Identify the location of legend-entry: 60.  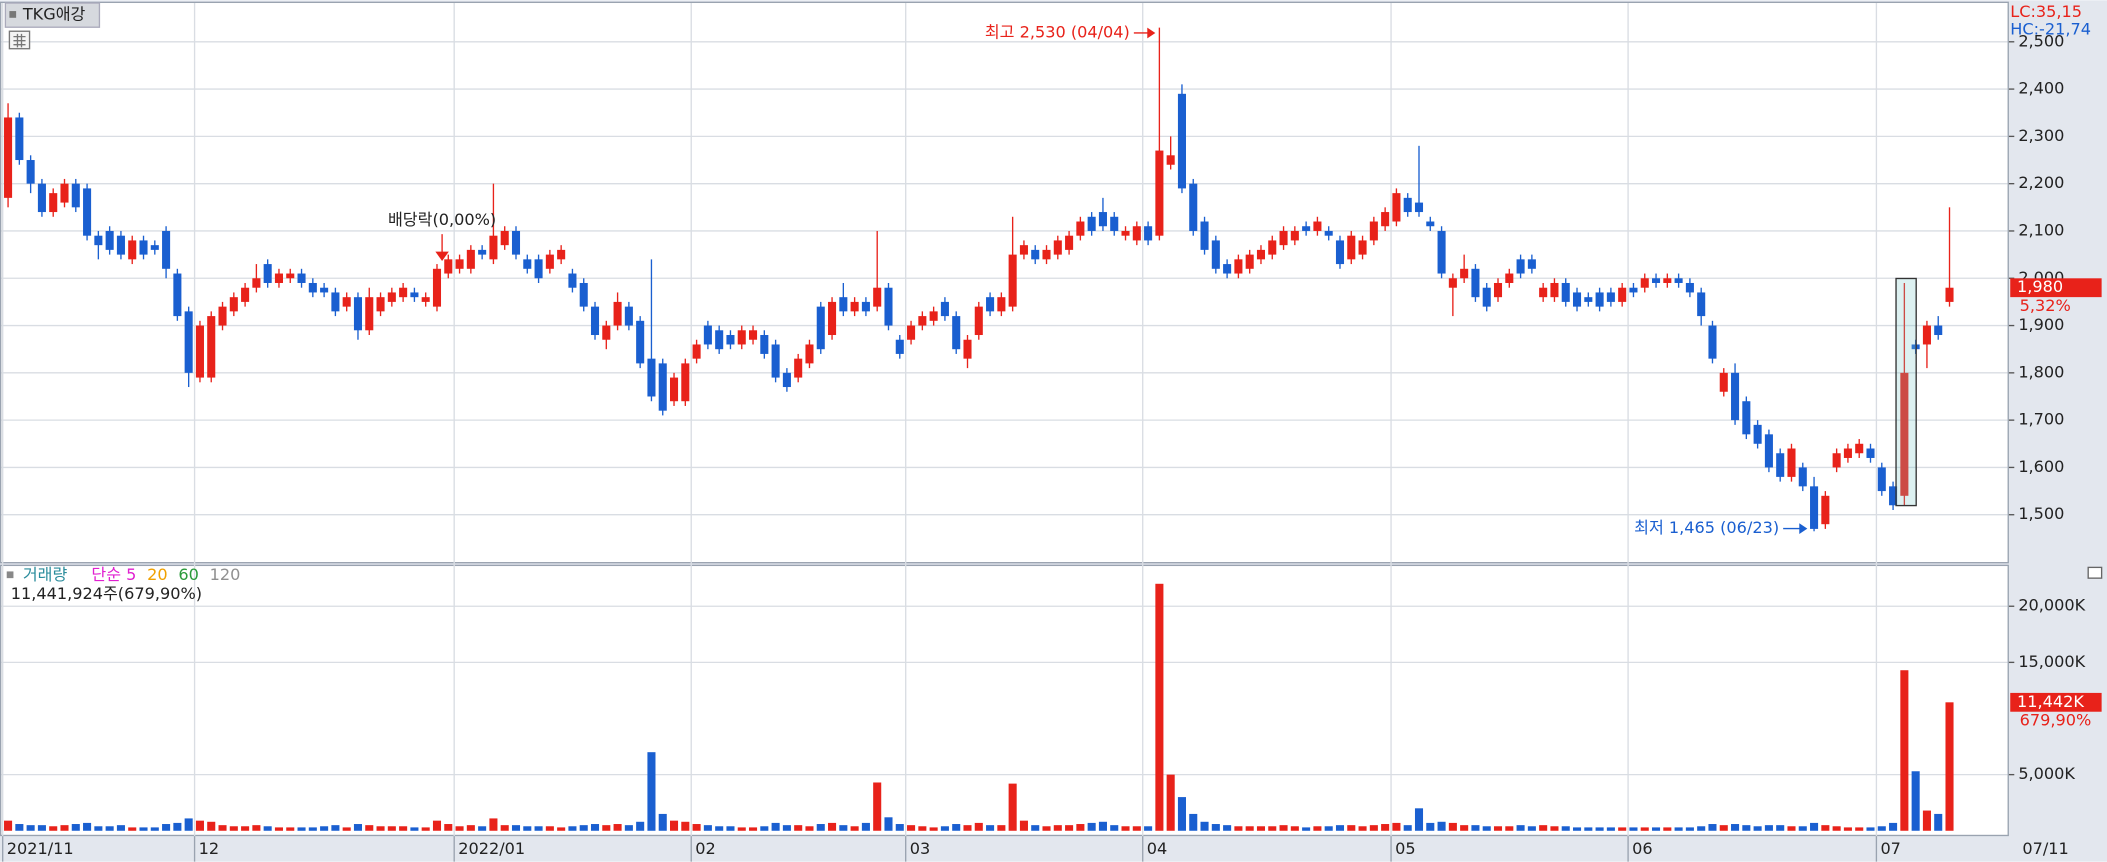
(188, 574).